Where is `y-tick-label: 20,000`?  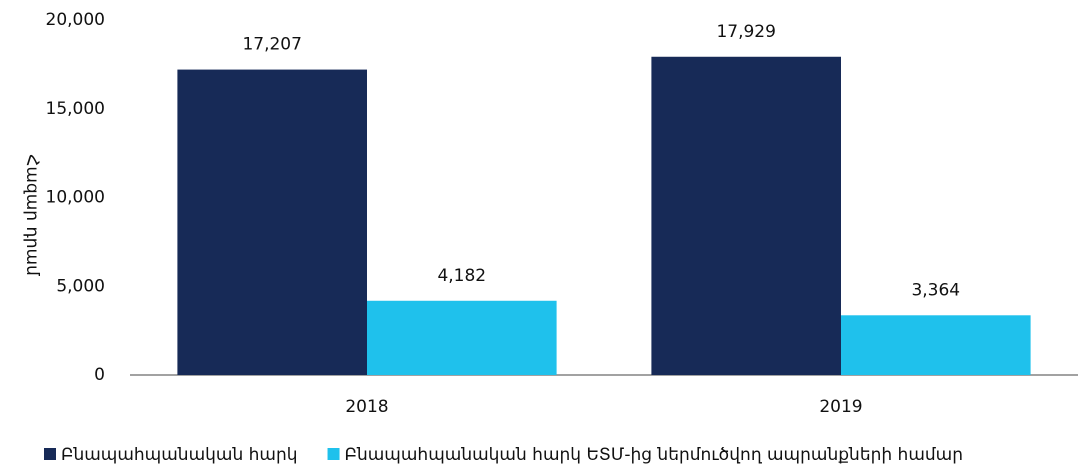
y-tick-label: 20,000 is located at coordinates (75, 20).